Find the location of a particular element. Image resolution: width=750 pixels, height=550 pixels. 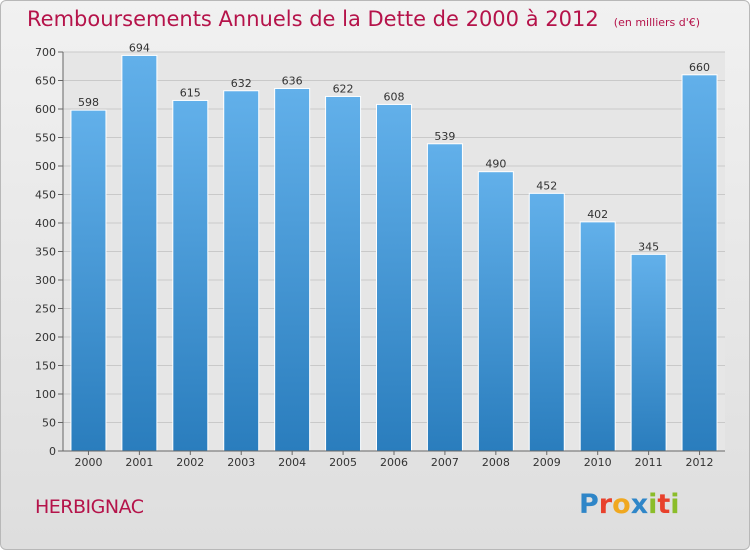

bar-2002 is located at coordinates (190, 275).